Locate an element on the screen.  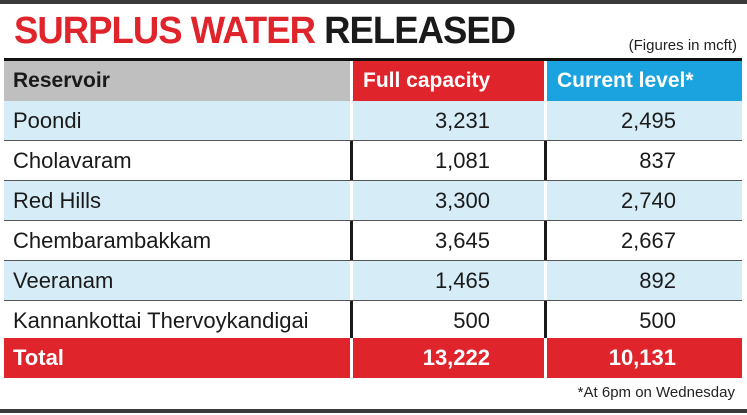
title-part-red: SURPLUS WATER is located at coordinates (165, 31).